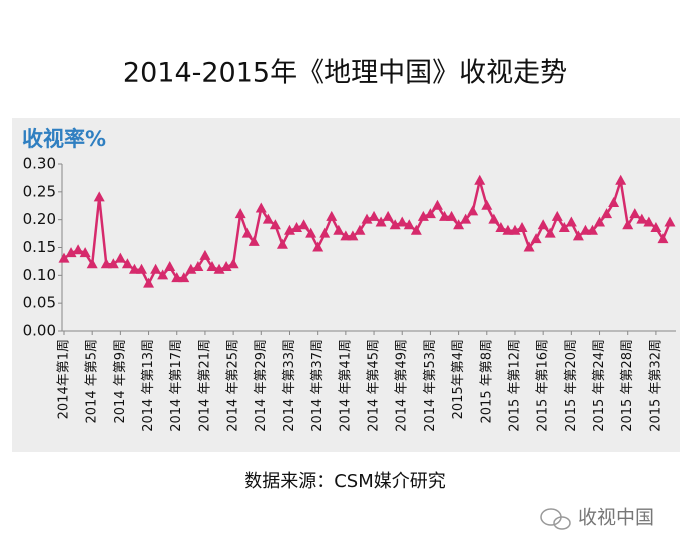  I want to click on x-tick-label: 2014 年第9周, so click(120, 381).